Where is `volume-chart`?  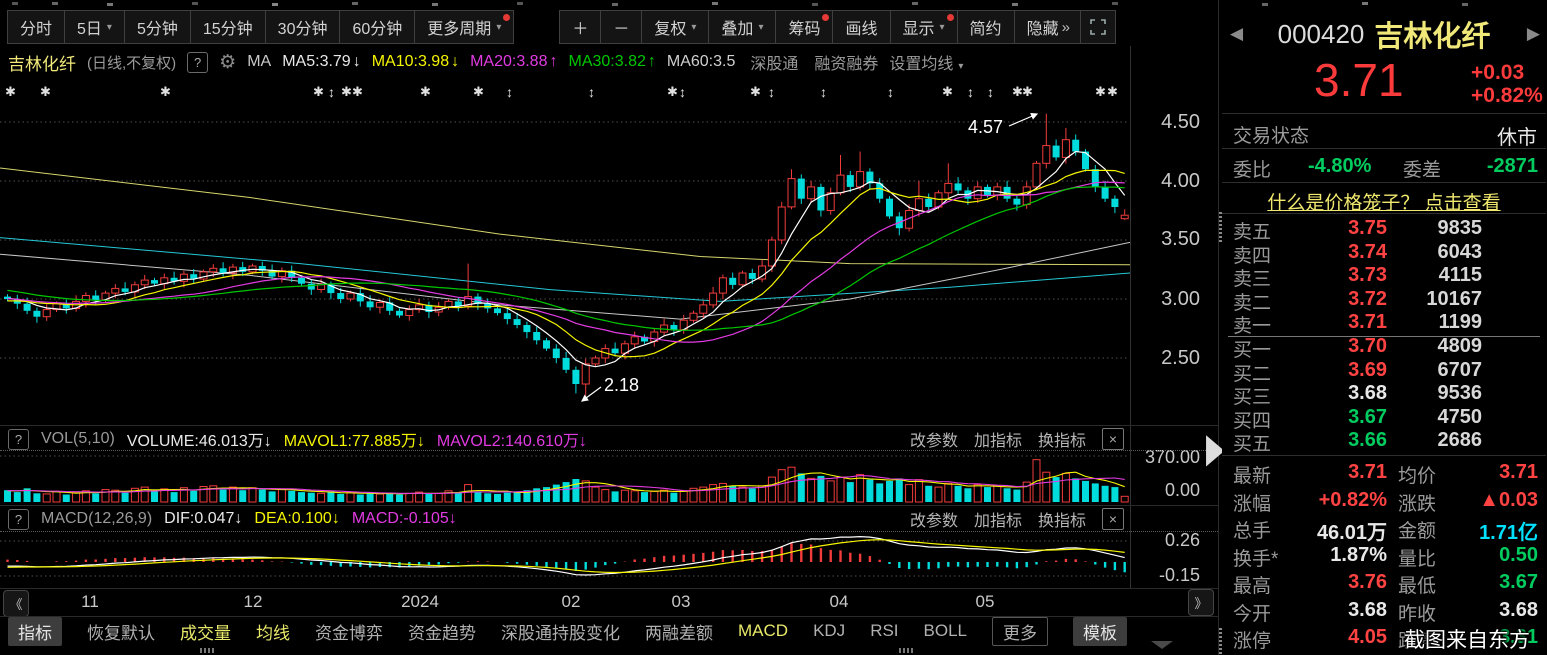 volume-chart is located at coordinates (565, 477).